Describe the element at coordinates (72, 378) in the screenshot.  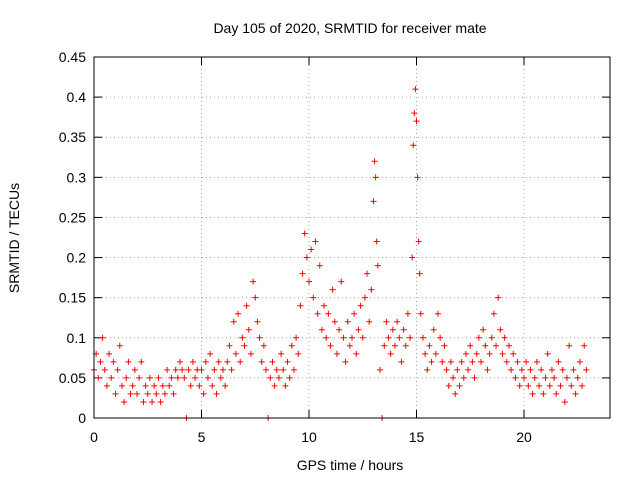
I see `y-tick-label: 0.05` at that location.